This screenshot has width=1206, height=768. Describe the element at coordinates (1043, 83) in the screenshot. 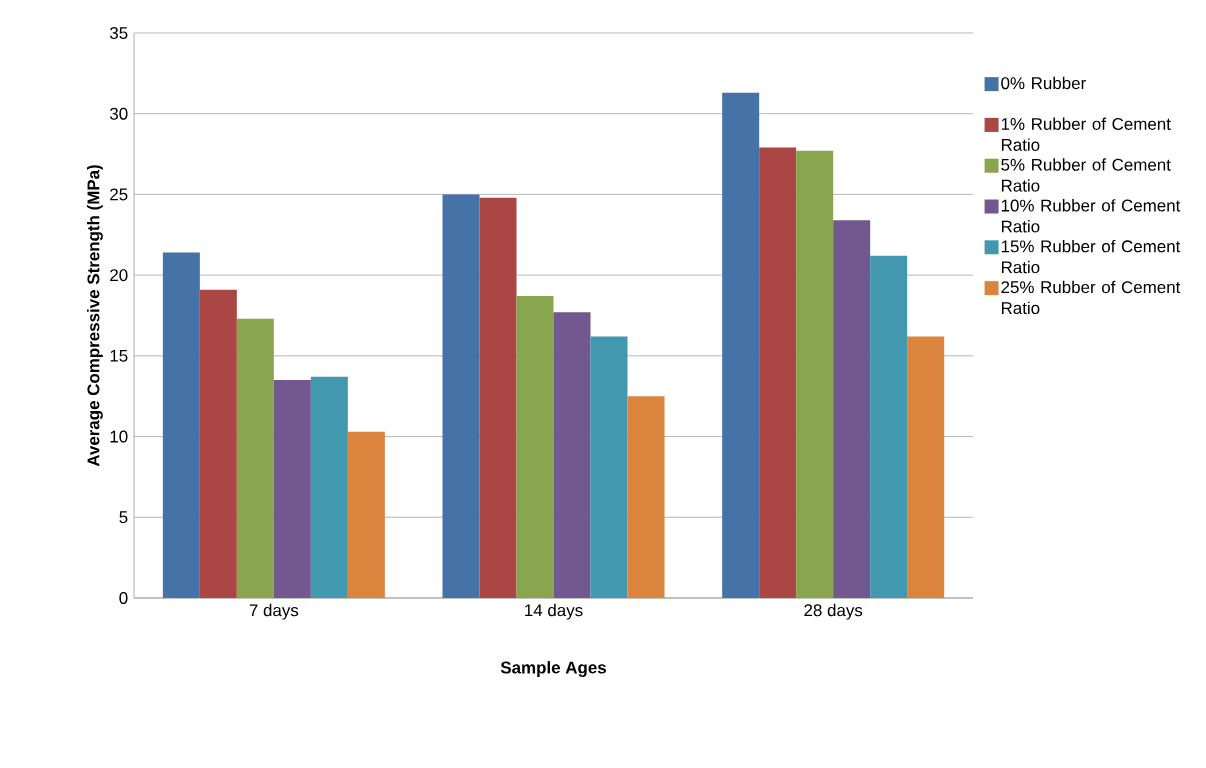

I see `legend-label: 0% Rubber` at that location.